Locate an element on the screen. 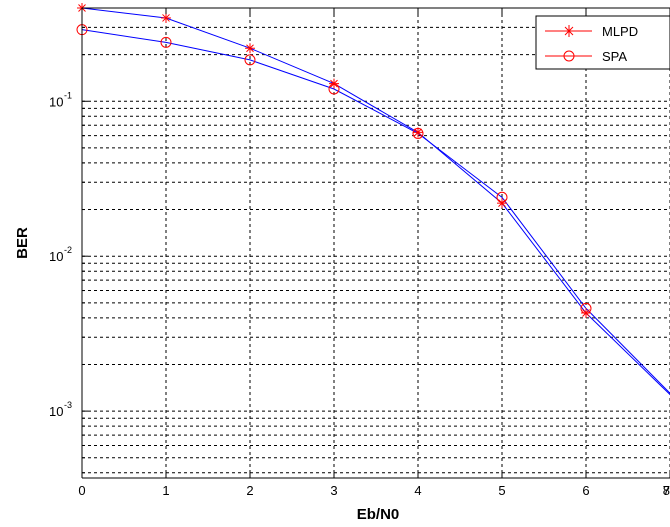 The height and width of the screenshot is (527, 670). x-tick-label: 2 is located at coordinates (249, 490).